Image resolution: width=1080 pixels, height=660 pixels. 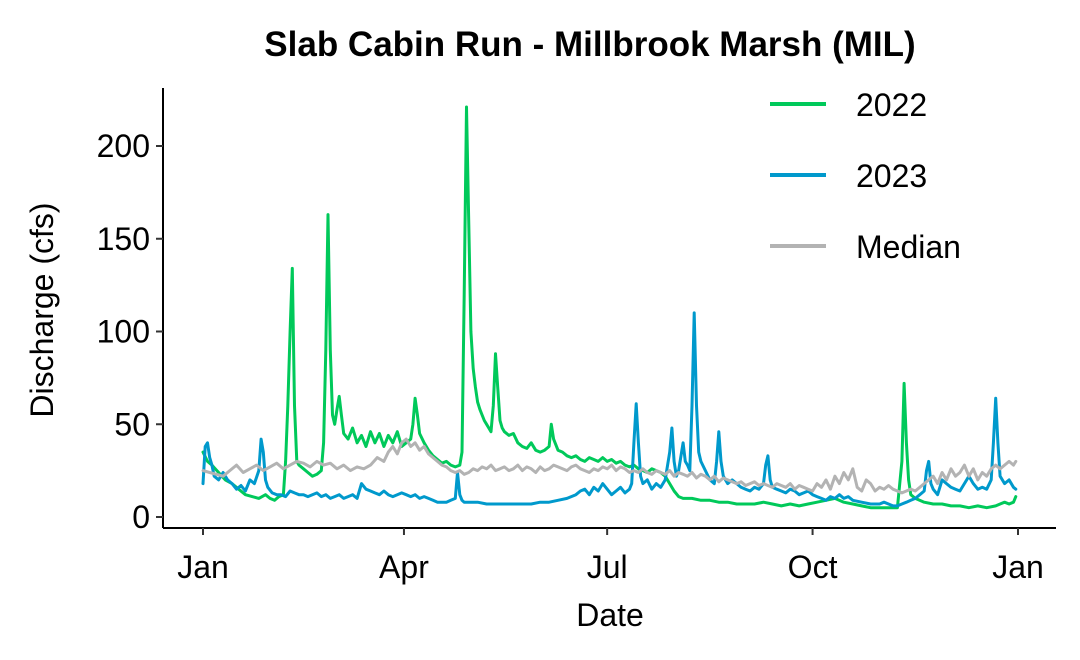 I want to click on chart-title: Slab Cabin Run - Millbrook Marsh (MIL), so click(x=589, y=44).